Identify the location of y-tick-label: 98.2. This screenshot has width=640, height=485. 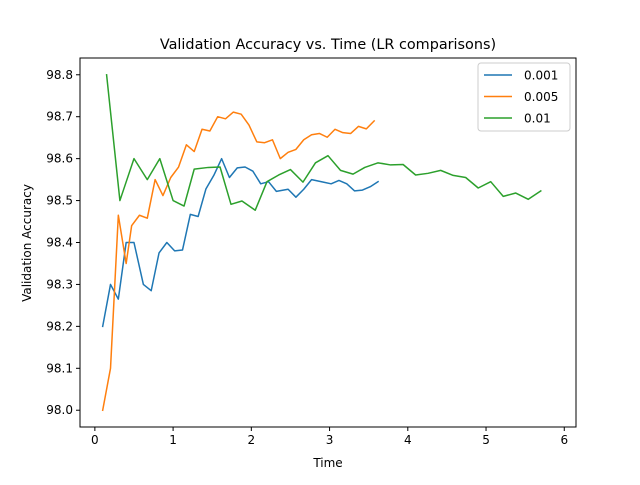
(59, 326).